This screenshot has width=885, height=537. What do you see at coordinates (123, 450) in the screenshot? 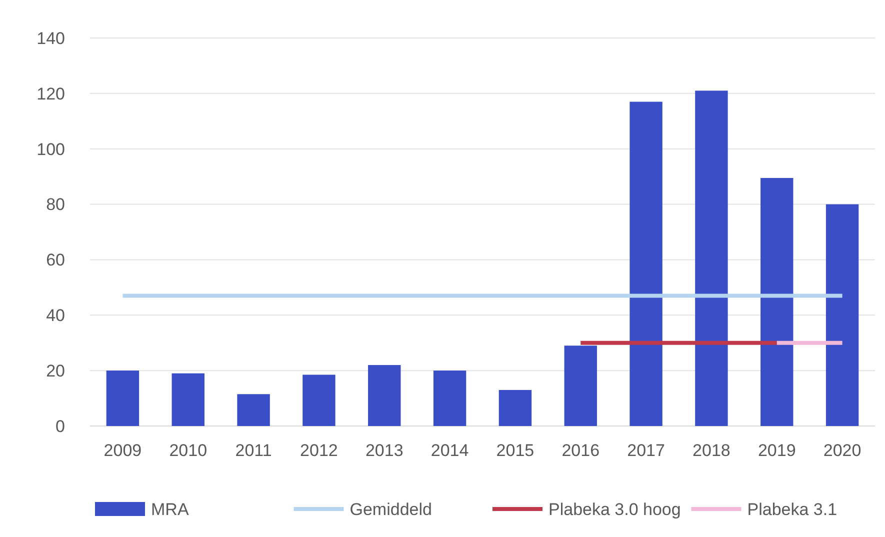
I see `x-tick-label: 2009` at bounding box center [123, 450].